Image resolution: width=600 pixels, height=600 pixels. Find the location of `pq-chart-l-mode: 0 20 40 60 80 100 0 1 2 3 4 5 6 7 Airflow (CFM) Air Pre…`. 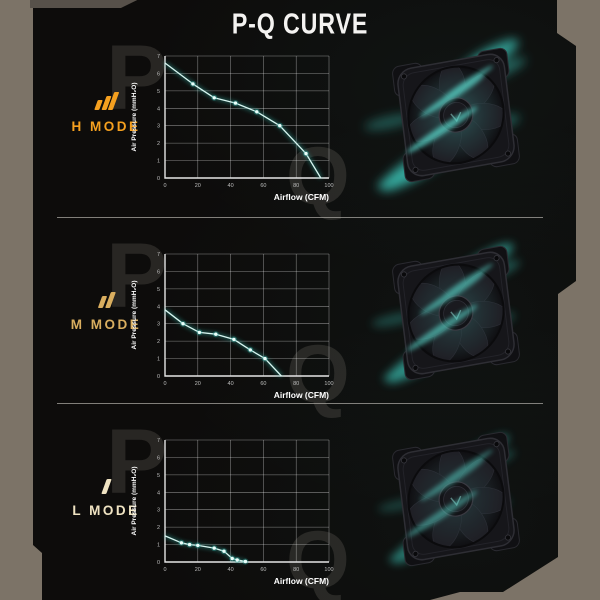

pq-chart-l-mode: 0 20 40 60 80 100 0 1 2 3 4 5 6 7 Airflow (CFM) Air Pre… is located at coordinates (232, 512).